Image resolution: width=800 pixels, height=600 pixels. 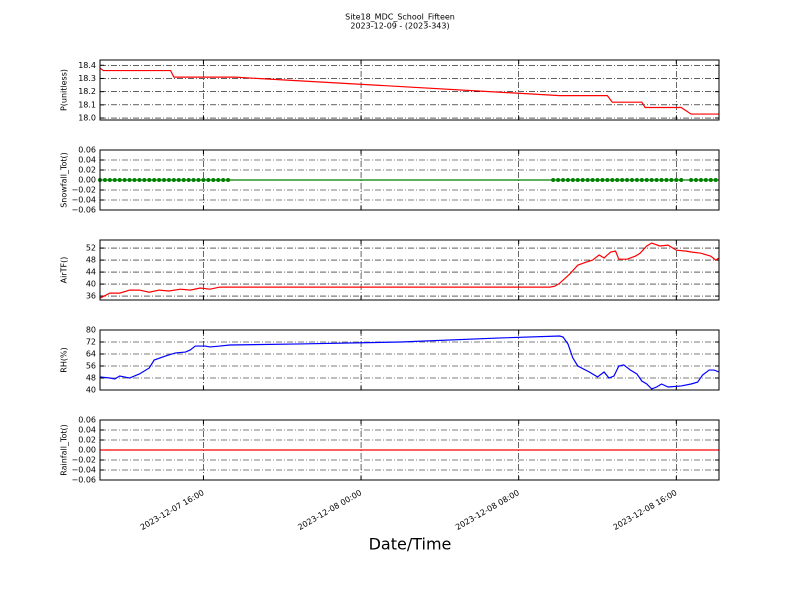 What do you see at coordinates (329, 510) in the screenshot?
I see `x-tick-label: 2023-12-08 00:00` at bounding box center [329, 510].